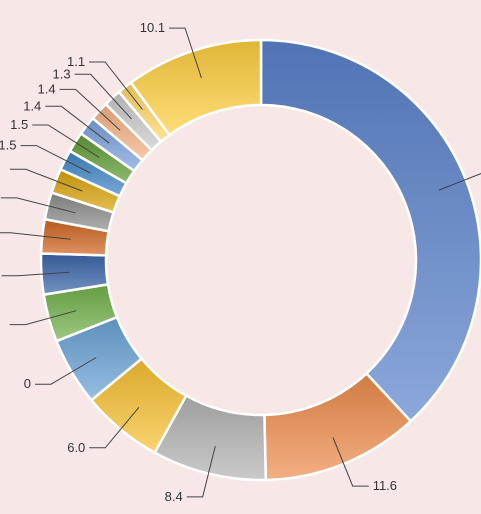  Describe the element at coordinates (62, 73) in the screenshot. I see `data-label-14: 1.3` at that location.